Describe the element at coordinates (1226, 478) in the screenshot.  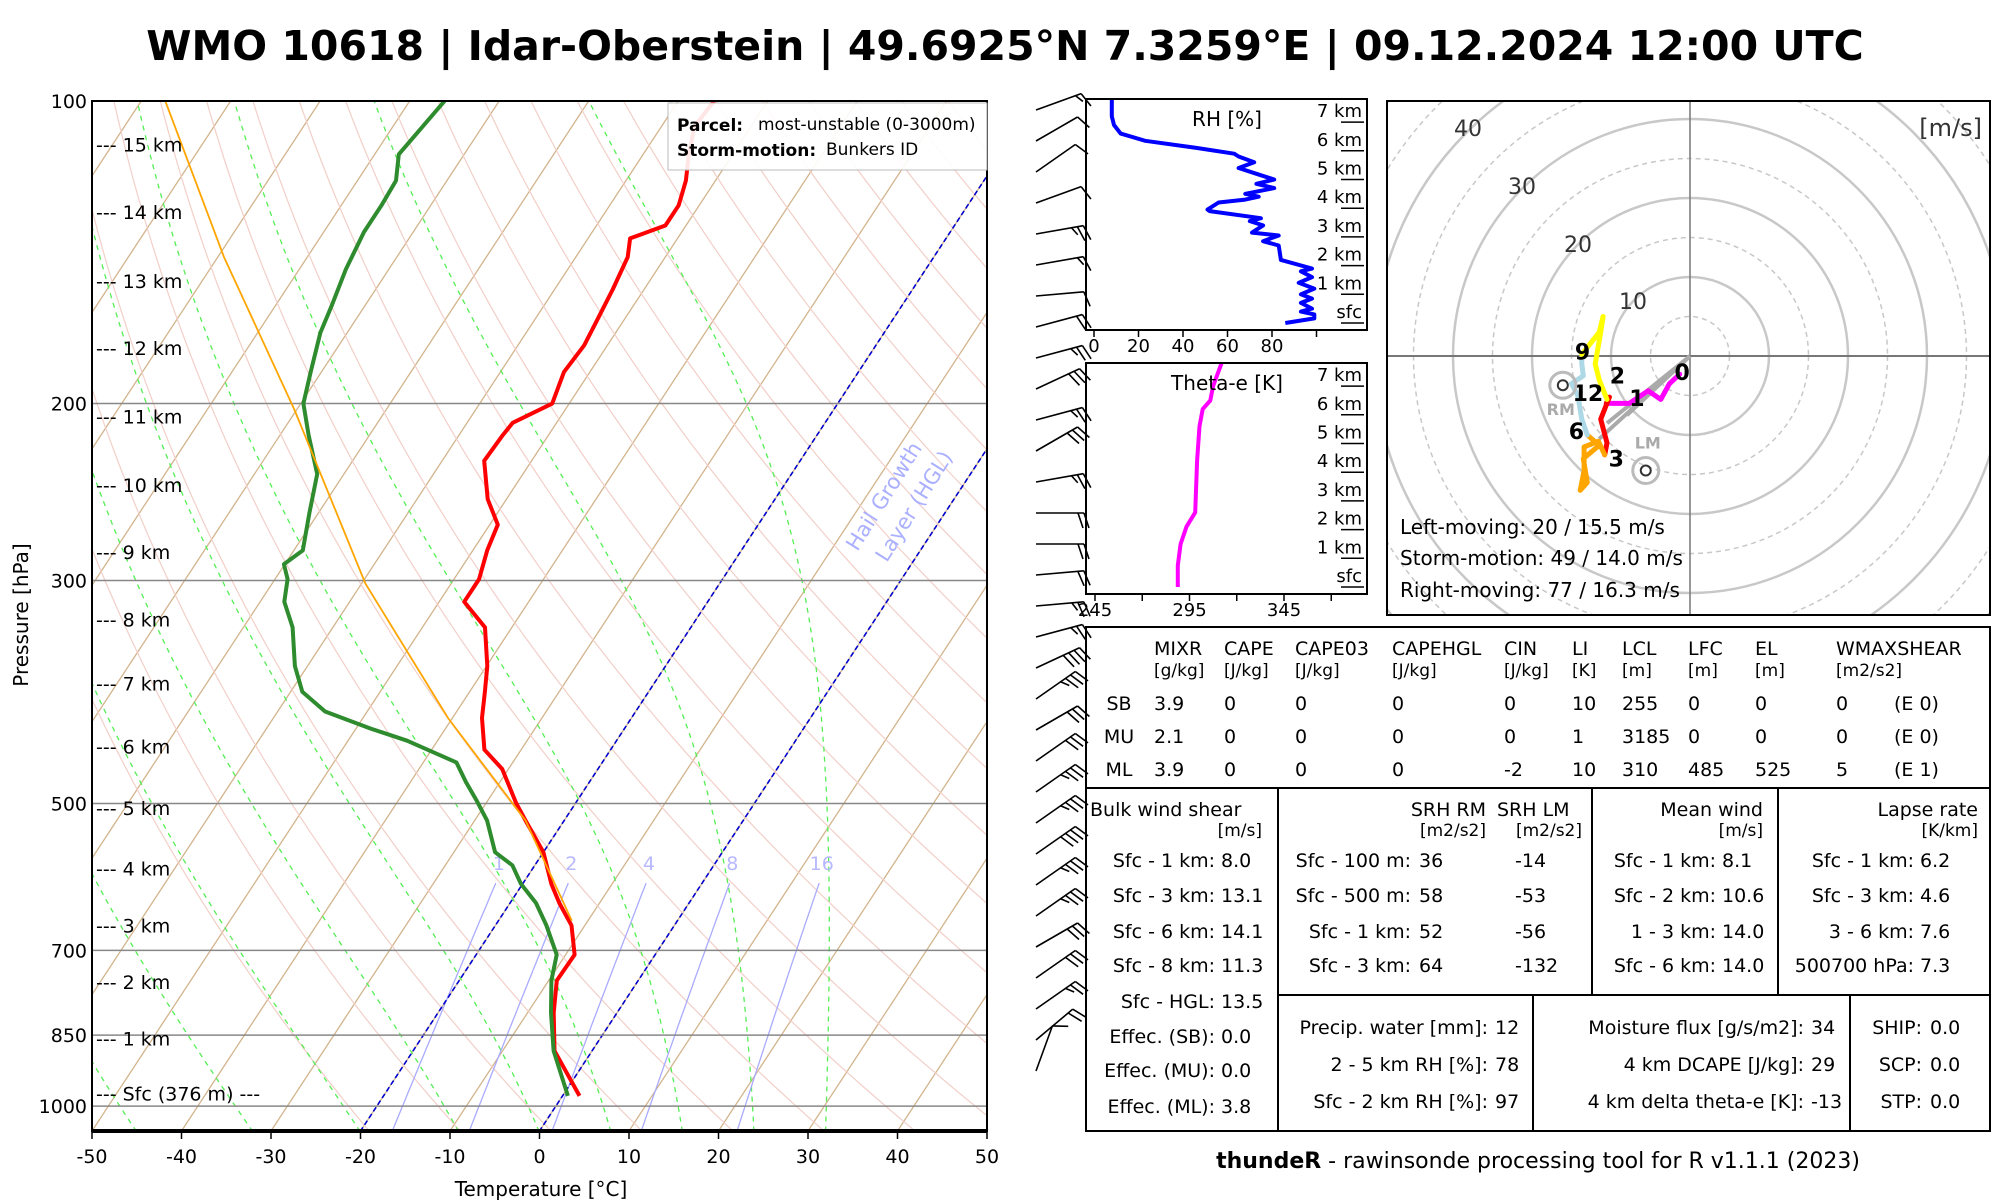
I see `theta-e-frame` at that location.